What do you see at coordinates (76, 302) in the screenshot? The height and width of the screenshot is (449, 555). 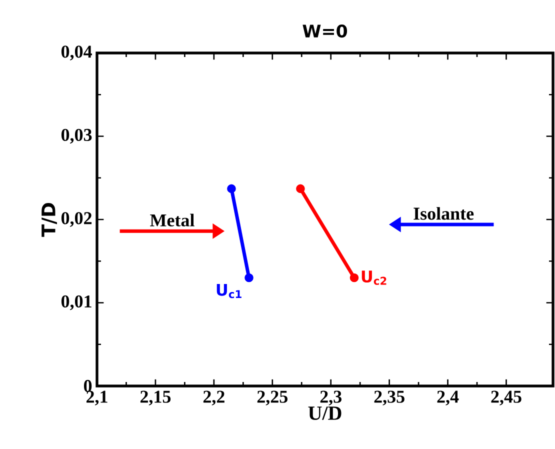 I see `y-tick-label: 0,01` at bounding box center [76, 302].